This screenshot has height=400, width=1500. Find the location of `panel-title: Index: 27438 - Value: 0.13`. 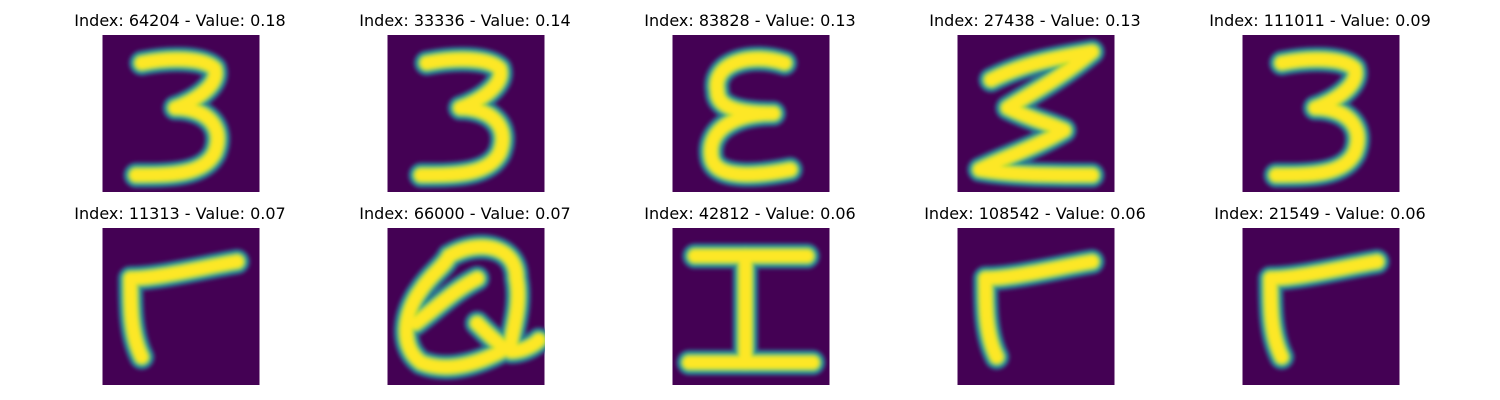

panel-title: Index: 27438 - Value: 0.13 is located at coordinates (1035, 20).